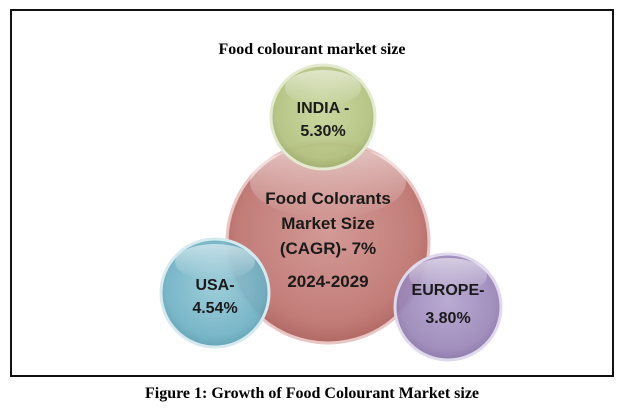 The height and width of the screenshot is (412, 624). I want to click on usa-line-2: 4.54%, so click(214, 308).